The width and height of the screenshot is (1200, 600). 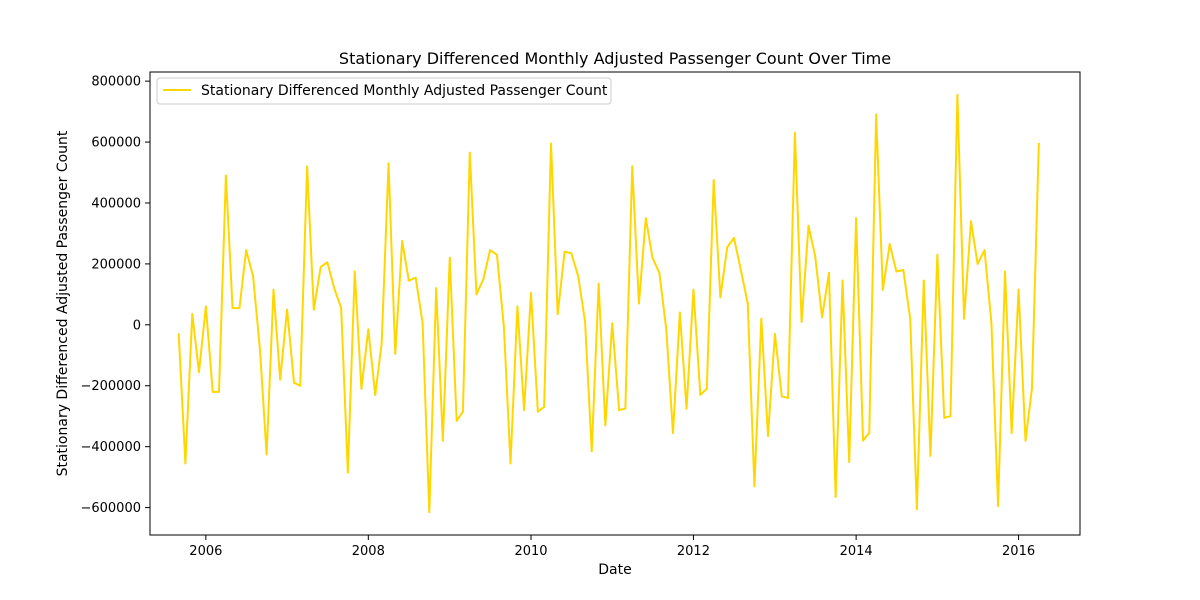 I want to click on y-tick-label: 200000, so click(x=116, y=264).